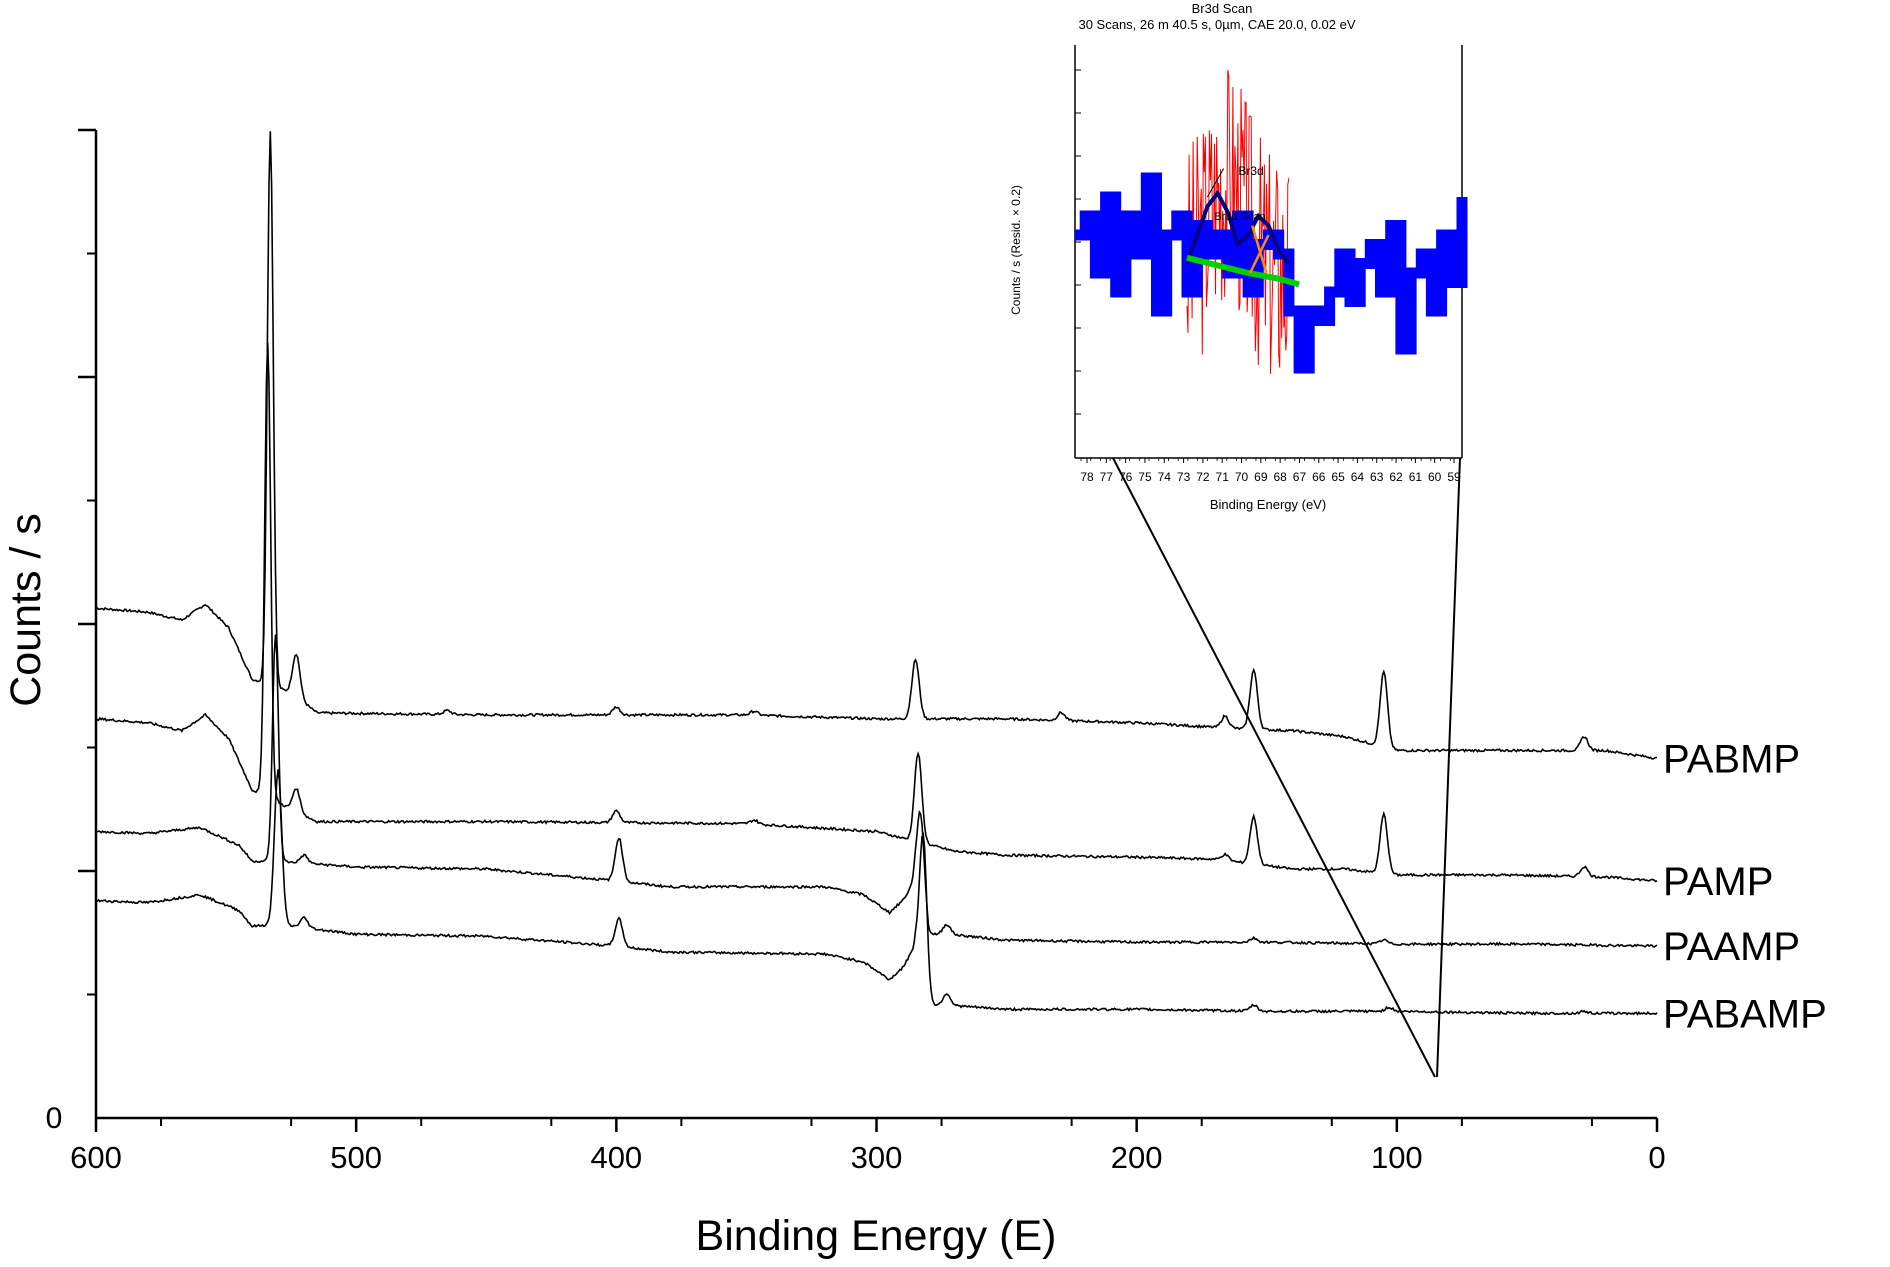  Describe the element at coordinates (356, 1157) in the screenshot. I see `x-tick-label: 500` at that location.